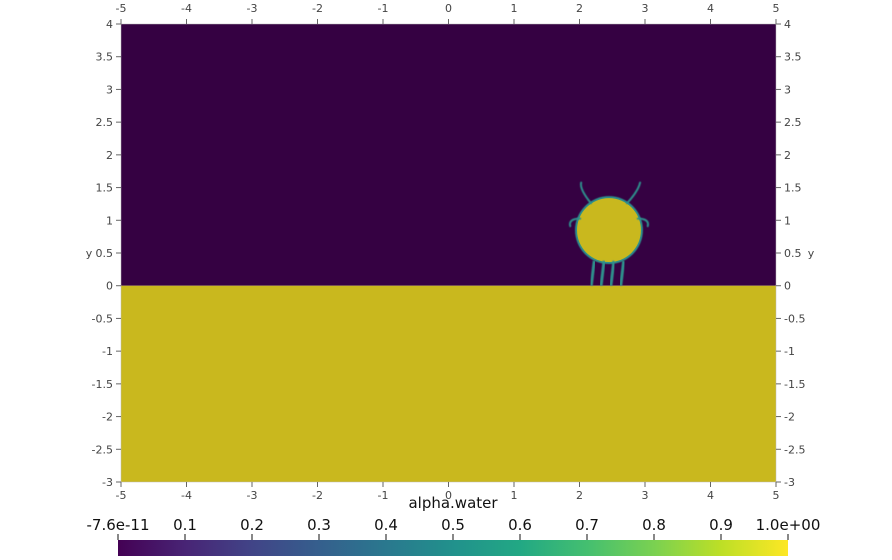 Image resolution: width=892 pixels, height=560 pixels. What do you see at coordinates (118, 525) in the screenshot?
I see `colorbar-tick-label: -7.6e-11` at bounding box center [118, 525].